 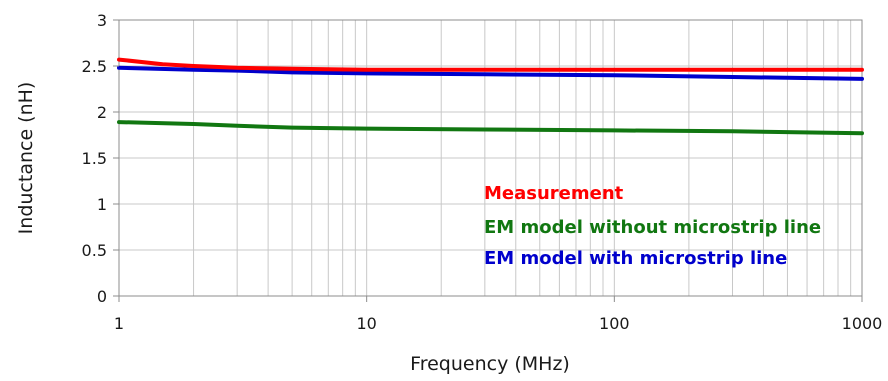 I want to click on x-tick-label: 1, so click(x=119, y=323).